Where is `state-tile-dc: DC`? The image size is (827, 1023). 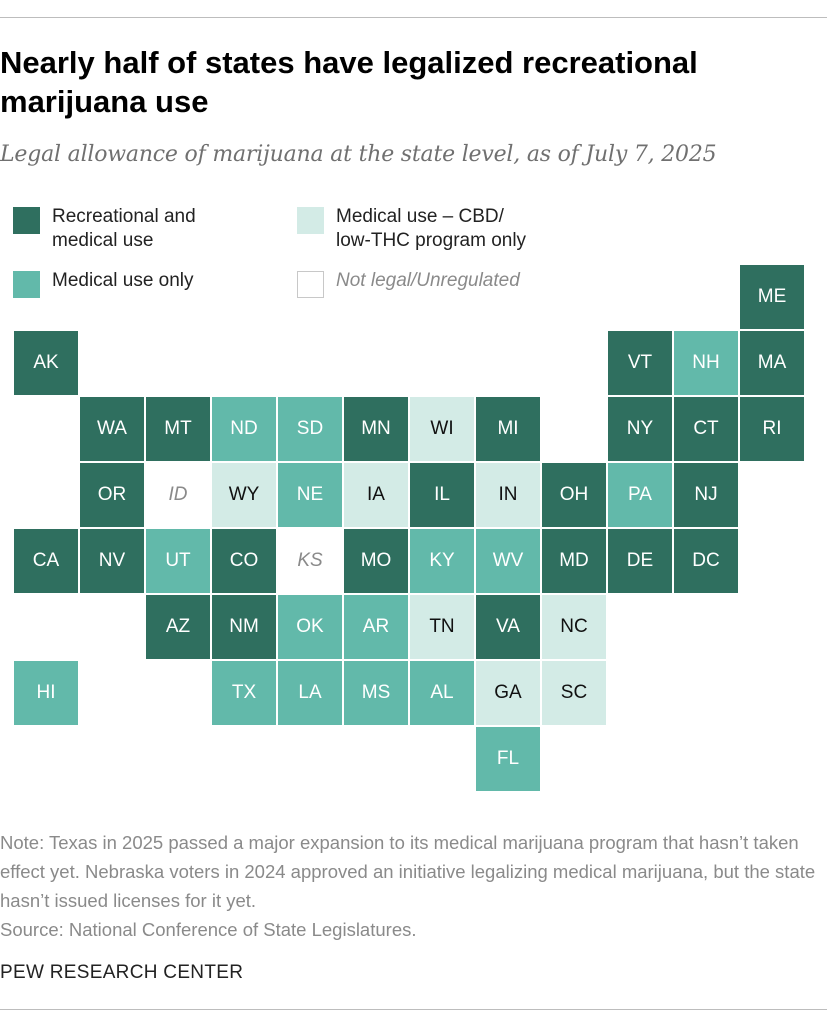 state-tile-dc: DC is located at coordinates (706, 561).